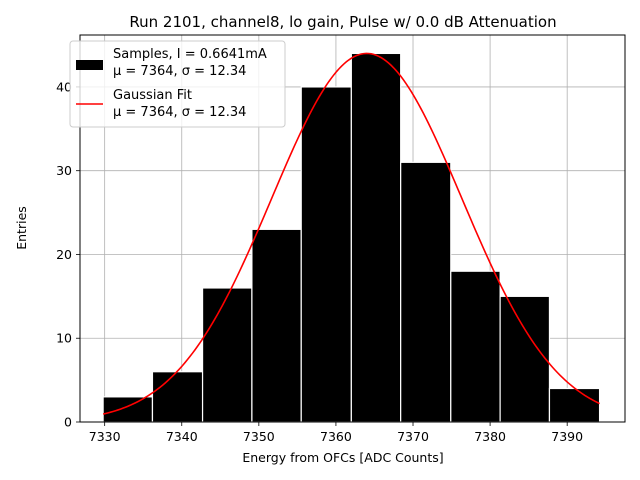 This screenshot has height=480, width=640. What do you see at coordinates (179, 71) in the screenshot?
I see `legend-samples-stats: μ = 7364, σ = 12.34` at bounding box center [179, 71].